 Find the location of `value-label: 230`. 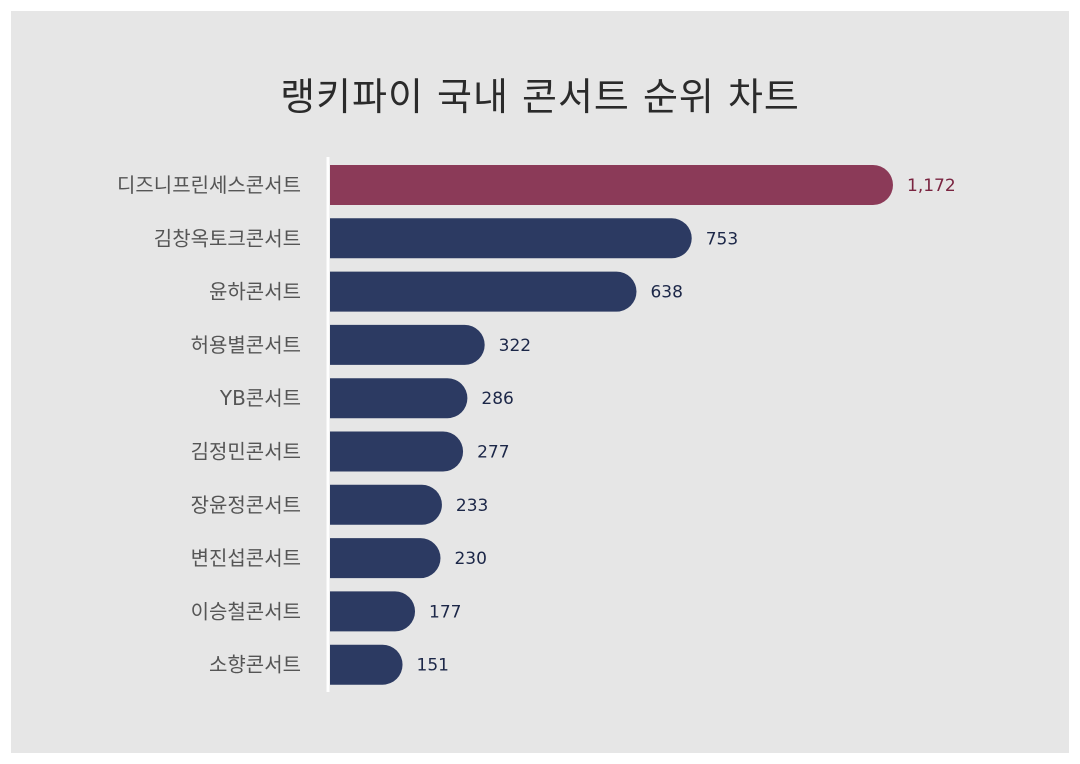

value-label: 230 is located at coordinates (470, 559).